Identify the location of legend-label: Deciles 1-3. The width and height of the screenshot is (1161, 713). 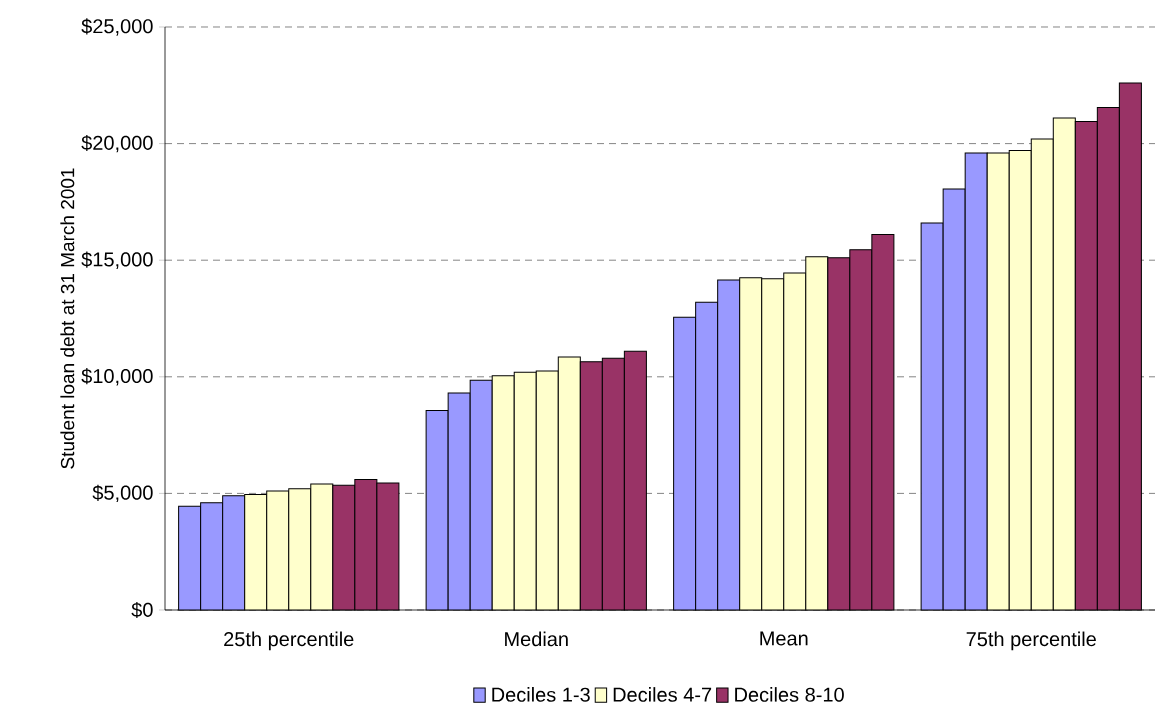
(541, 694).